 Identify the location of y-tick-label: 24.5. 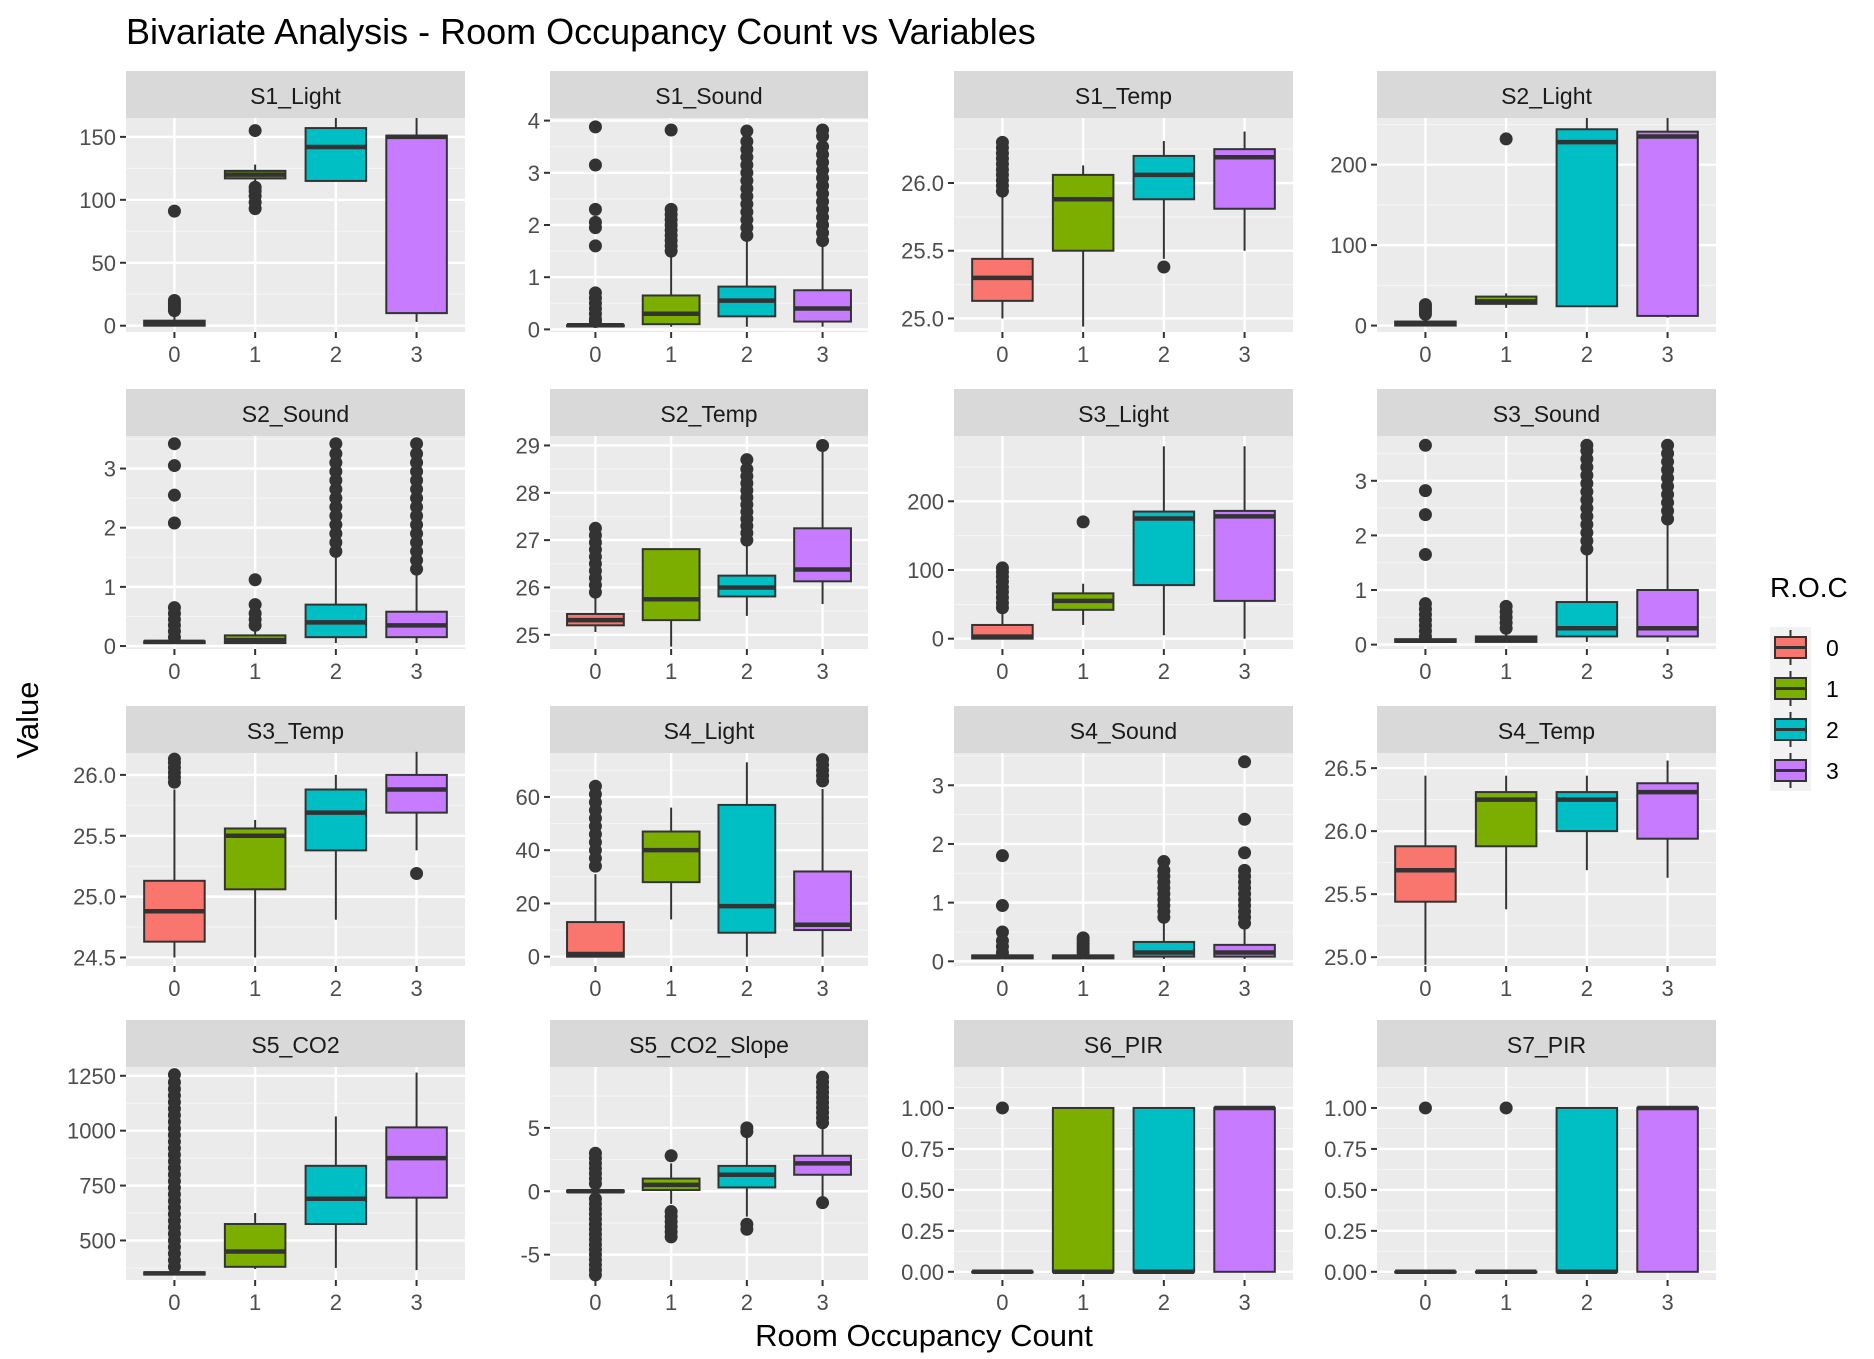
(94, 957).